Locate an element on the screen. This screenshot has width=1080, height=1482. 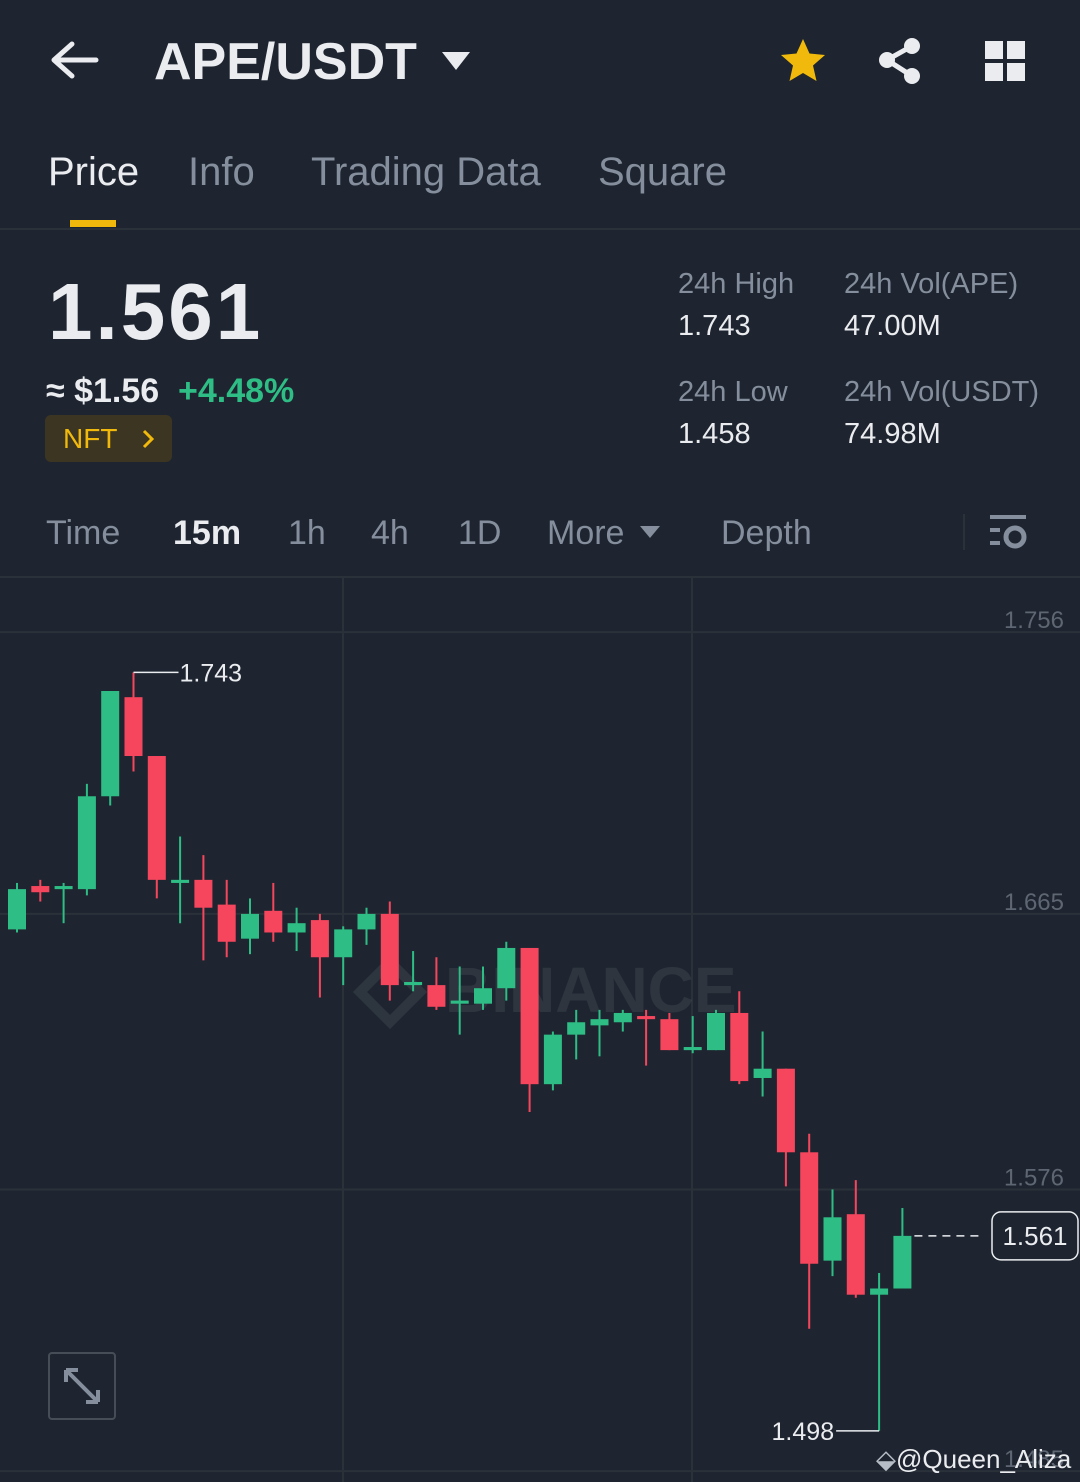
tab: Square is located at coordinates (662, 172).